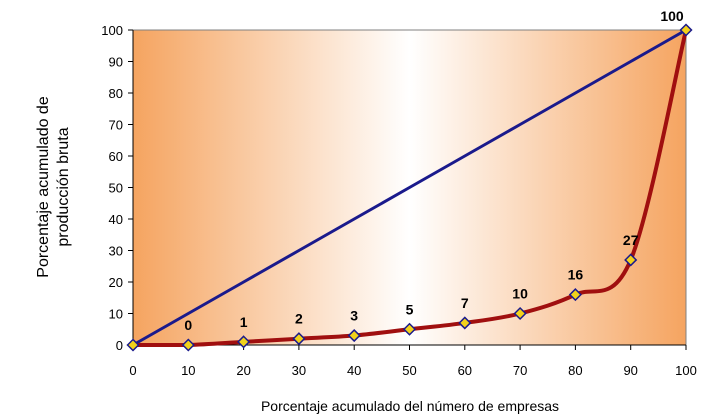 The width and height of the screenshot is (711, 416). What do you see at coordinates (132, 370) in the screenshot?
I see `x-tick-label: 0` at bounding box center [132, 370].